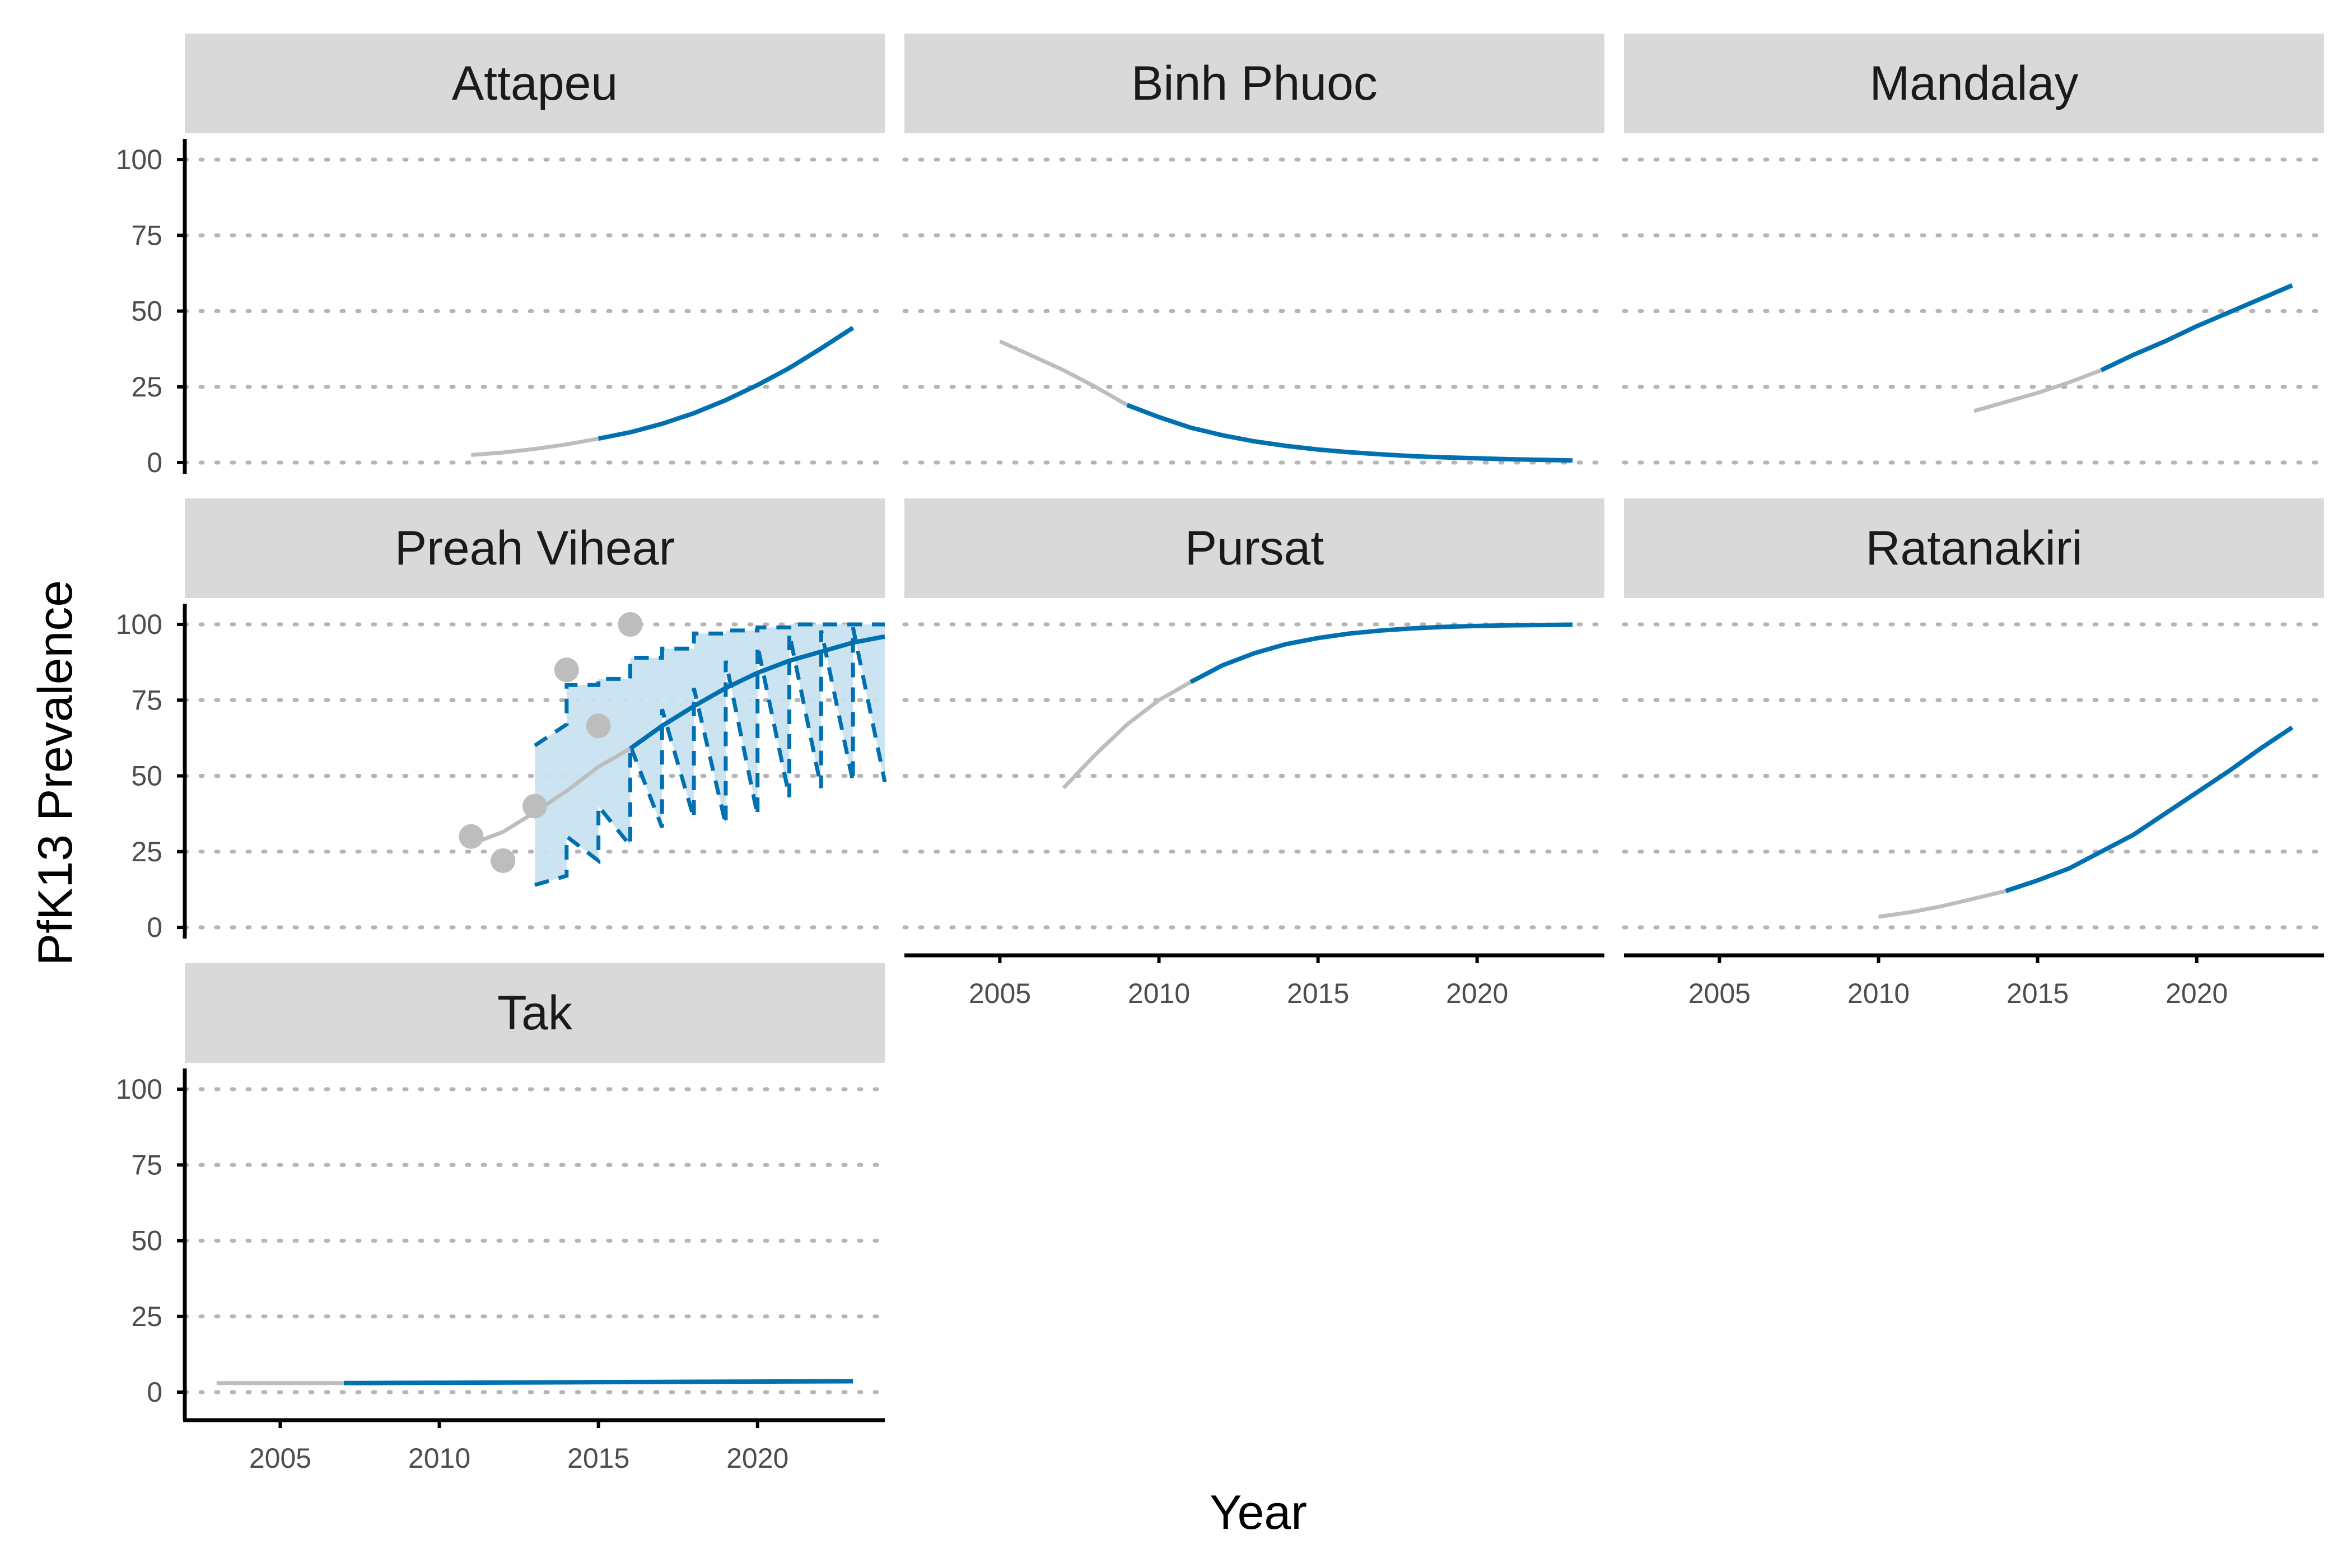 This screenshot has width=2352, height=1568. Describe the element at coordinates (502, 256) in the screenshot. I see `facet-panel: Attapeu 0 25 50 75 100` at that location.